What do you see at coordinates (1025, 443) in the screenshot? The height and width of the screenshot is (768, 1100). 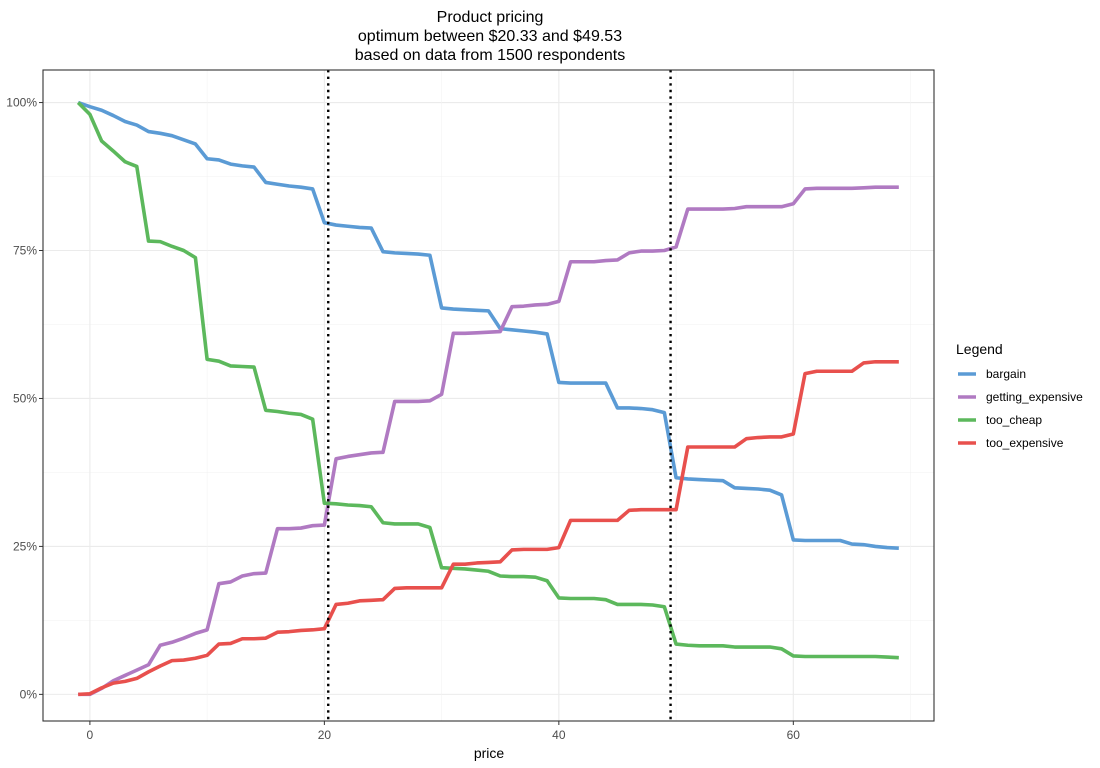 I see `legend-label-too-expensive: too_expensive` at bounding box center [1025, 443].